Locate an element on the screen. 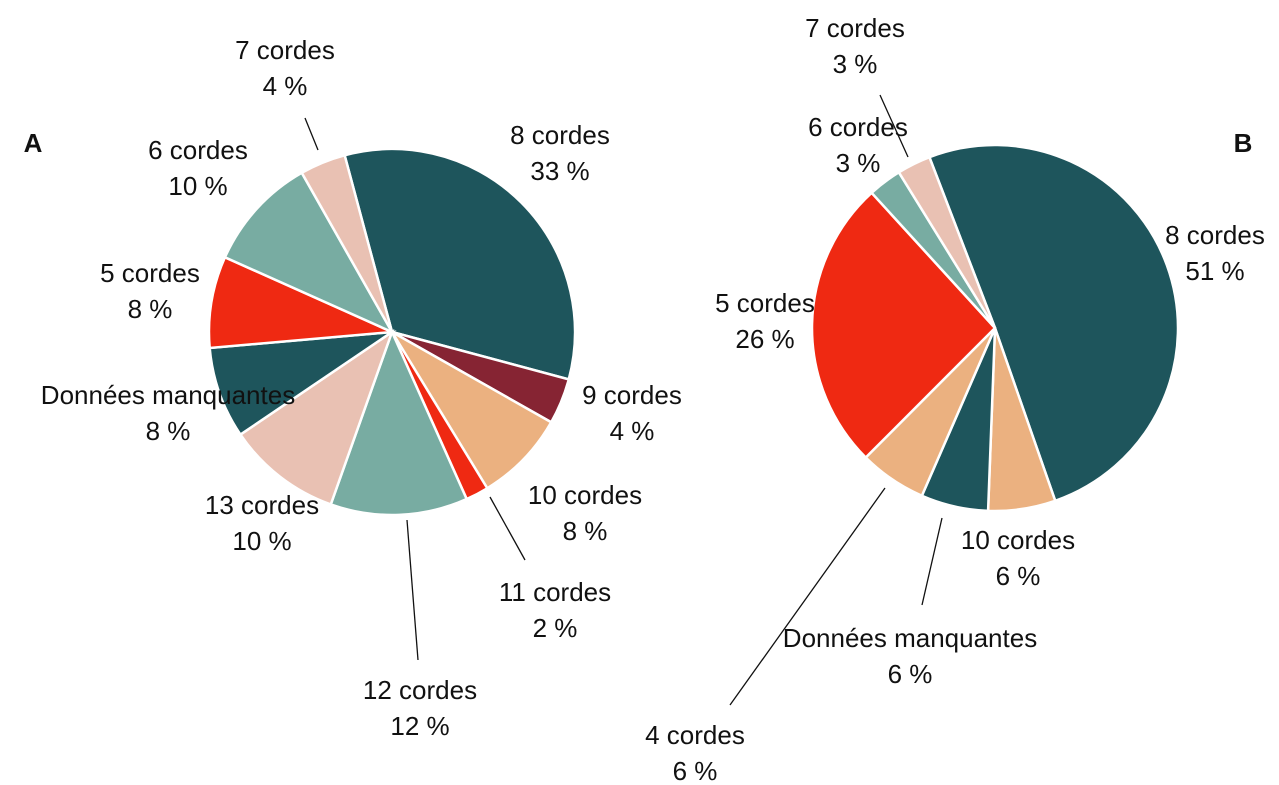  slice-label: 9 cordes is located at coordinates (632, 395).